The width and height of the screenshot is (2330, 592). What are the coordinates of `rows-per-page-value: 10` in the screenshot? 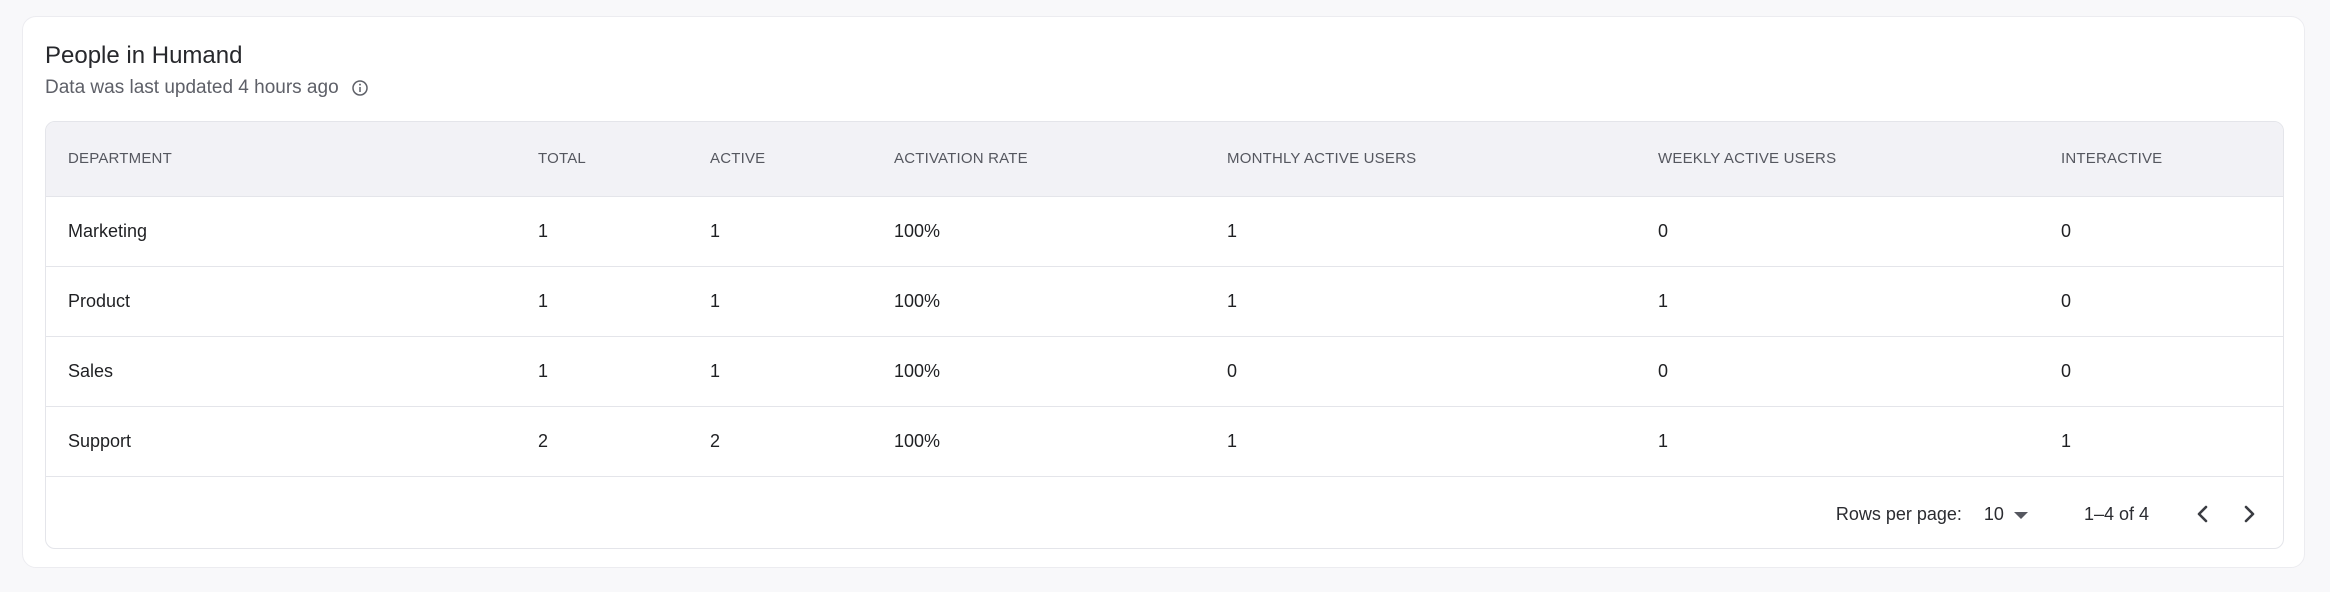 It's located at (1993, 513).